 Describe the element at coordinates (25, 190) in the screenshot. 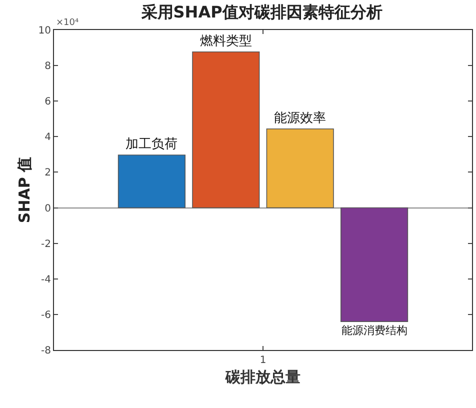

I see `y-axis-title: SHAP 值` at that location.